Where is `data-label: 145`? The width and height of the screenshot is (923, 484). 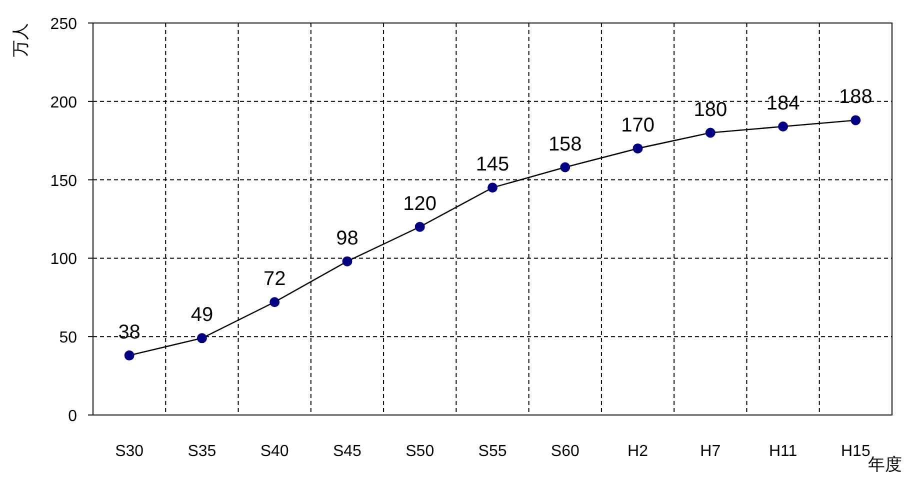 data-label: 145 is located at coordinates (493, 165).